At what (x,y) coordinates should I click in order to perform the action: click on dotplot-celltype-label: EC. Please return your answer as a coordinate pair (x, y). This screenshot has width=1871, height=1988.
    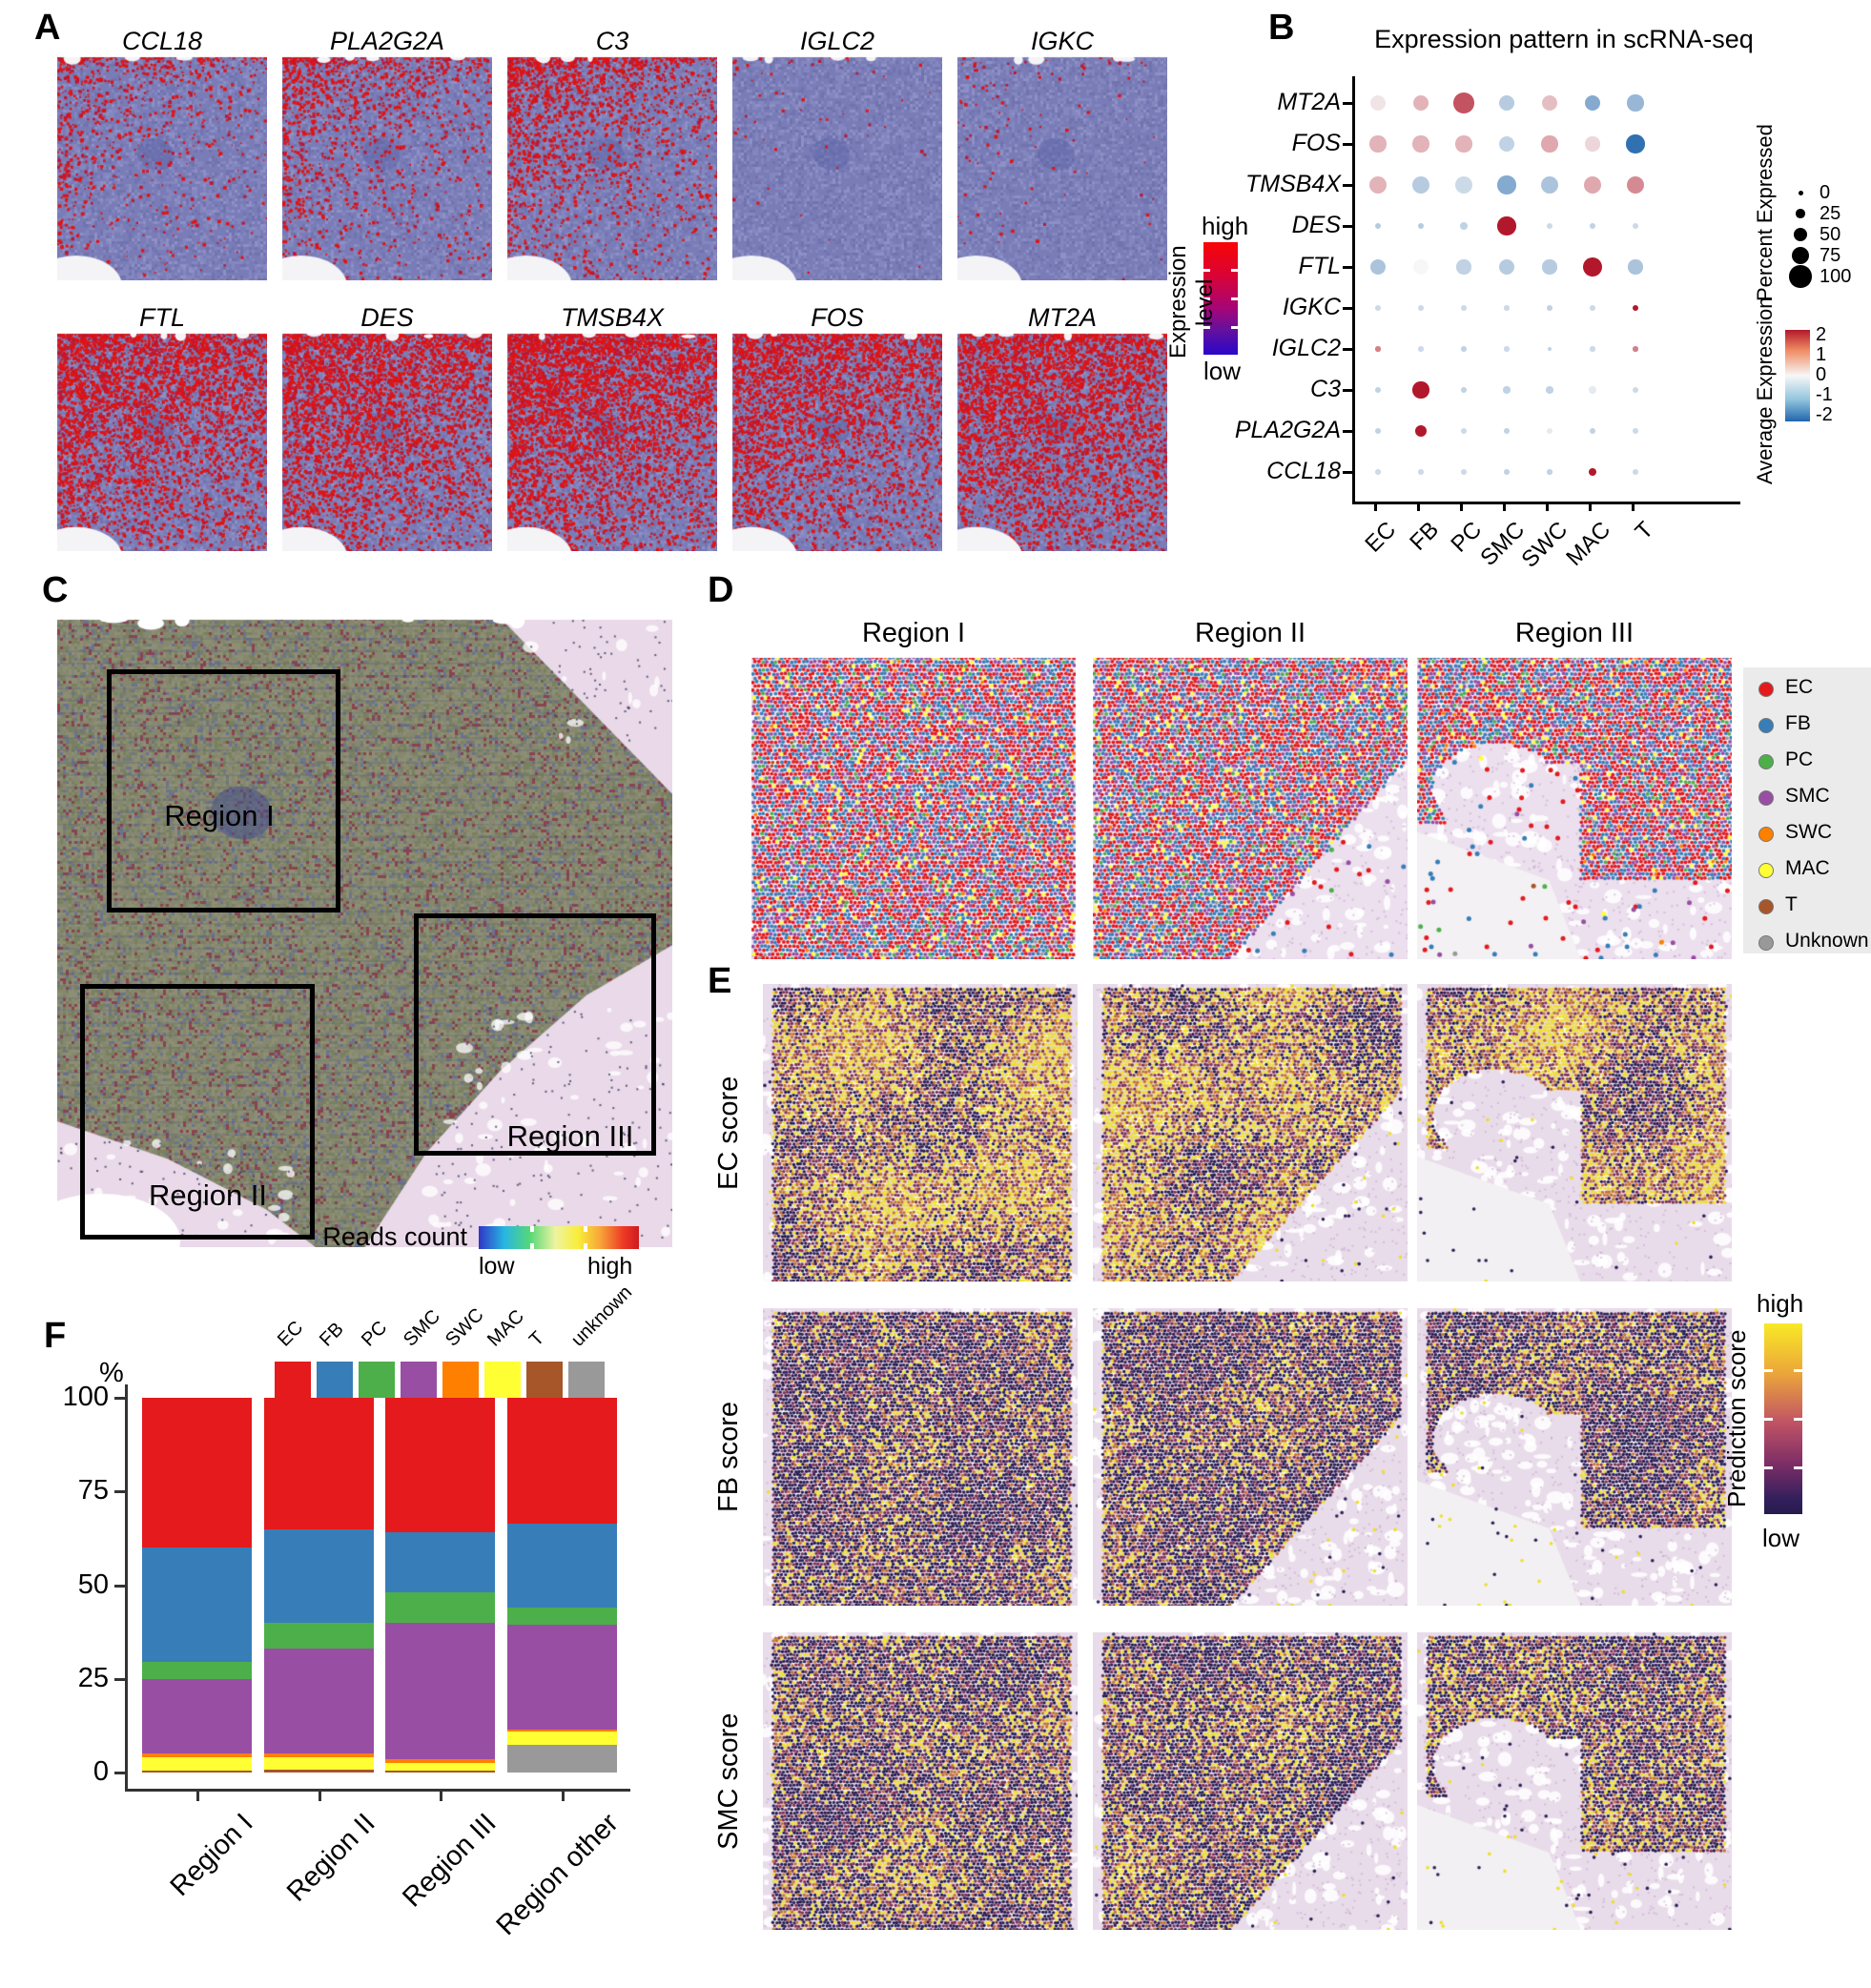
    Looking at the image, I should click on (1381, 537).